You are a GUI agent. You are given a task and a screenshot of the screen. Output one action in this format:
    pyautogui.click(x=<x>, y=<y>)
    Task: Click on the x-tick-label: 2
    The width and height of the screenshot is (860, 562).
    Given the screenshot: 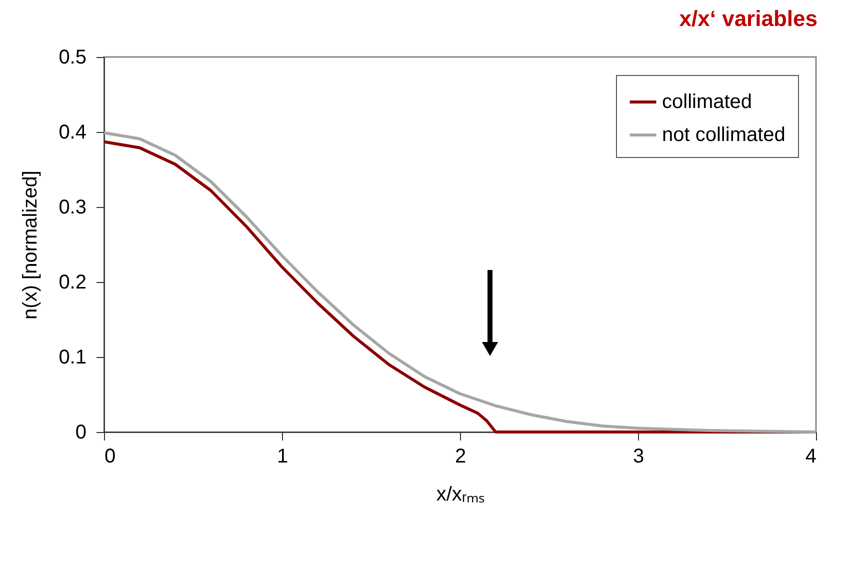 What is the action you would take?
    pyautogui.click(x=460, y=457)
    